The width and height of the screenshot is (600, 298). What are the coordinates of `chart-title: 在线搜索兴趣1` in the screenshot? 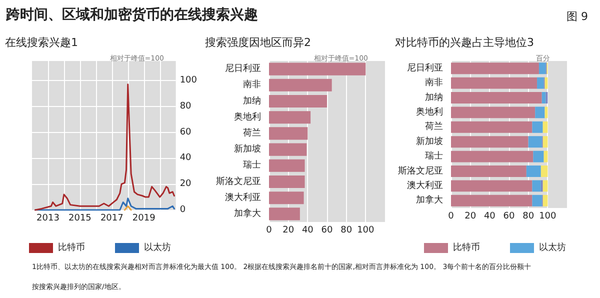 It's located at (41, 42).